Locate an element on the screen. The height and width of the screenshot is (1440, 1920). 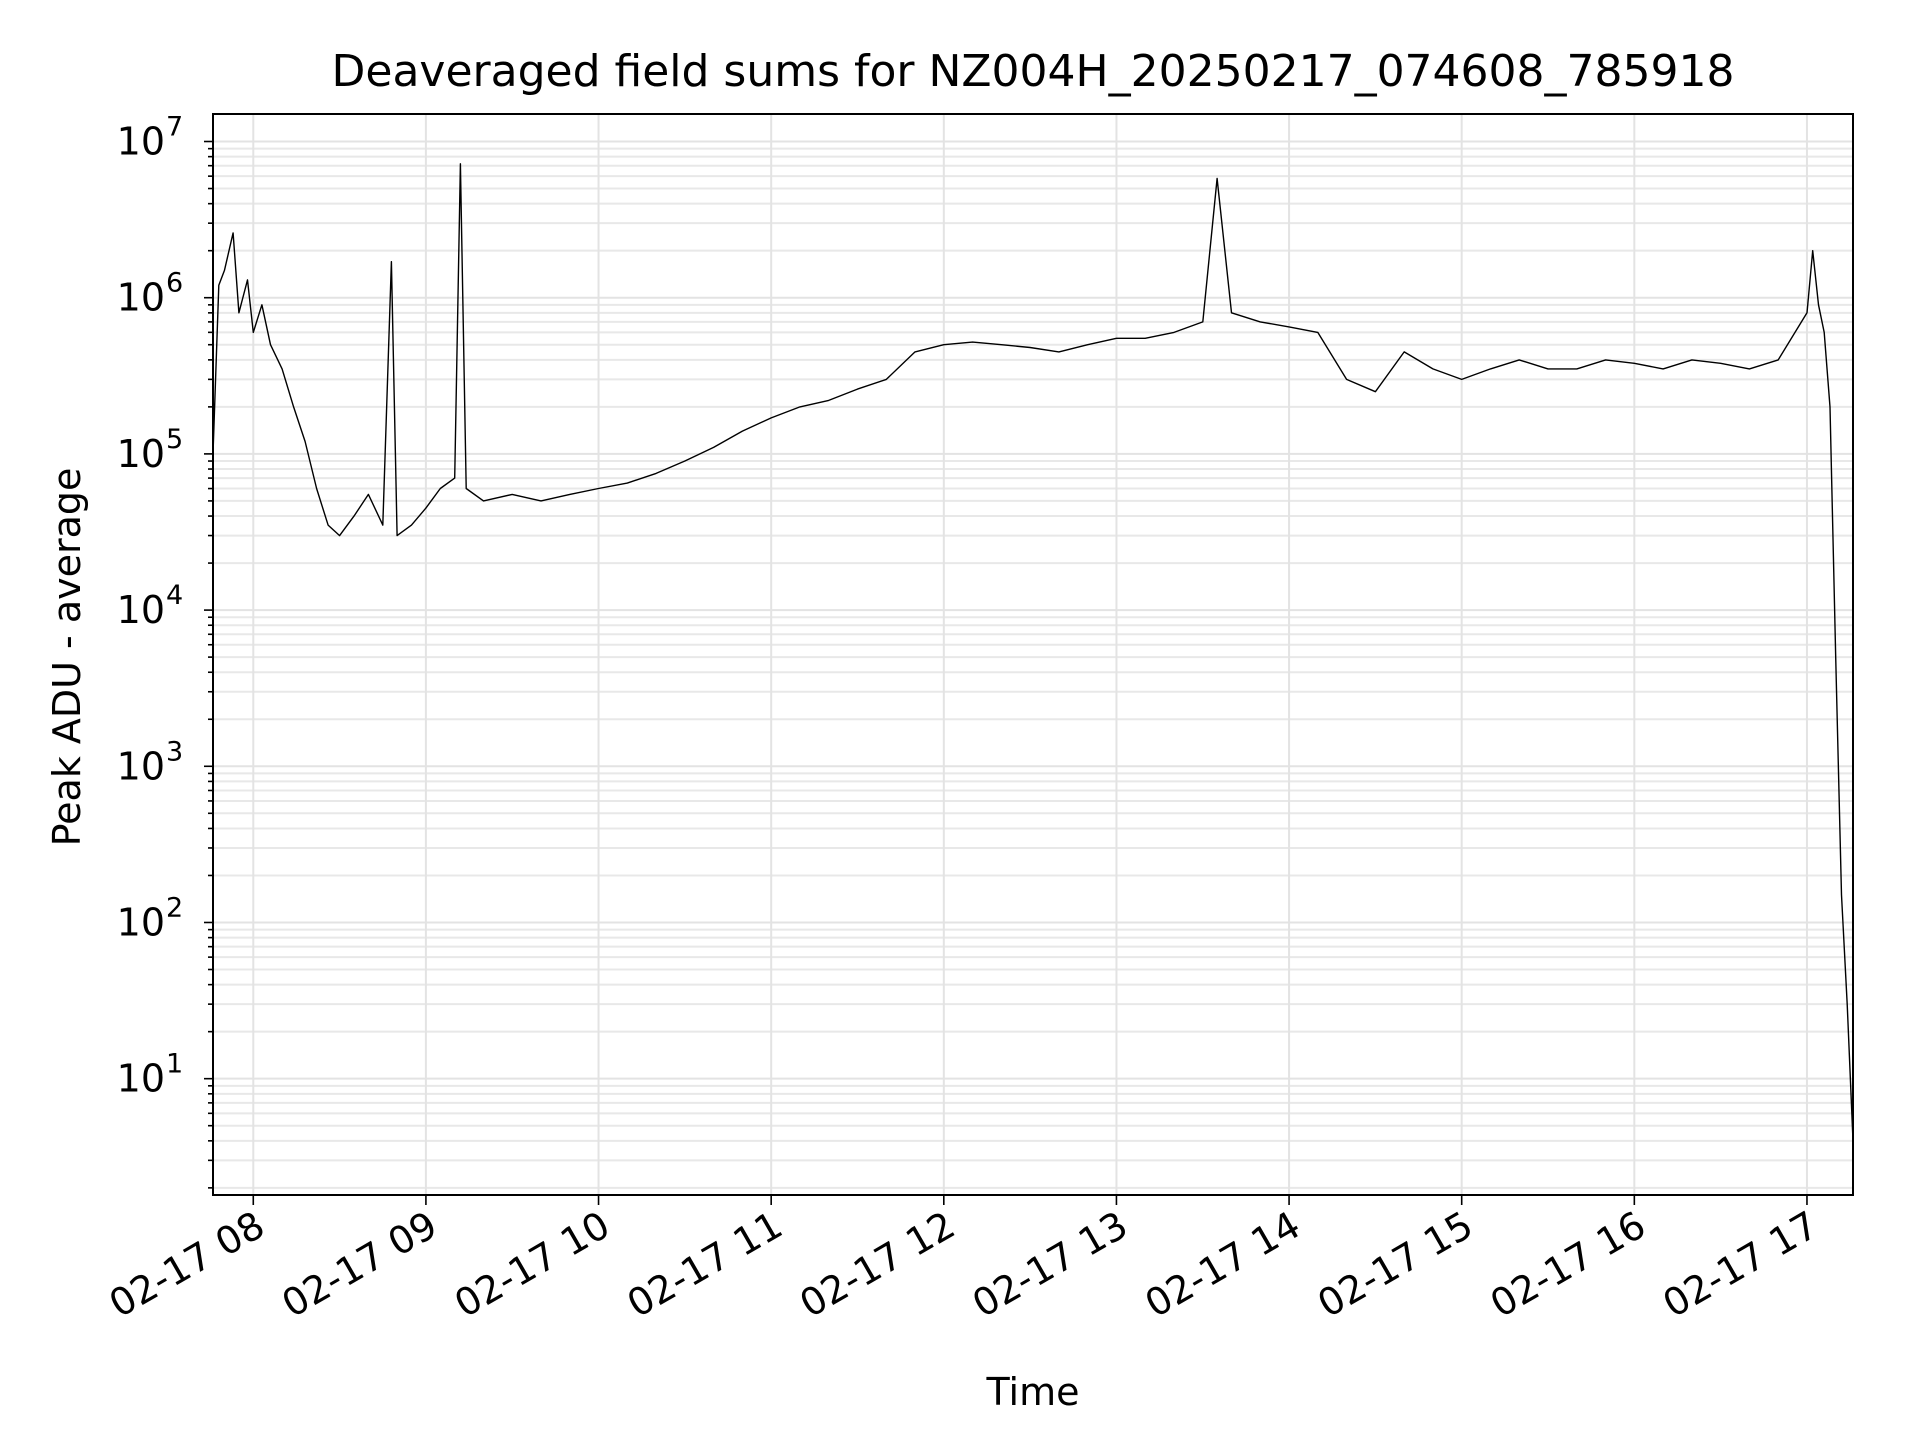
y-tick-exponent: 2 is located at coordinates (174, 907).